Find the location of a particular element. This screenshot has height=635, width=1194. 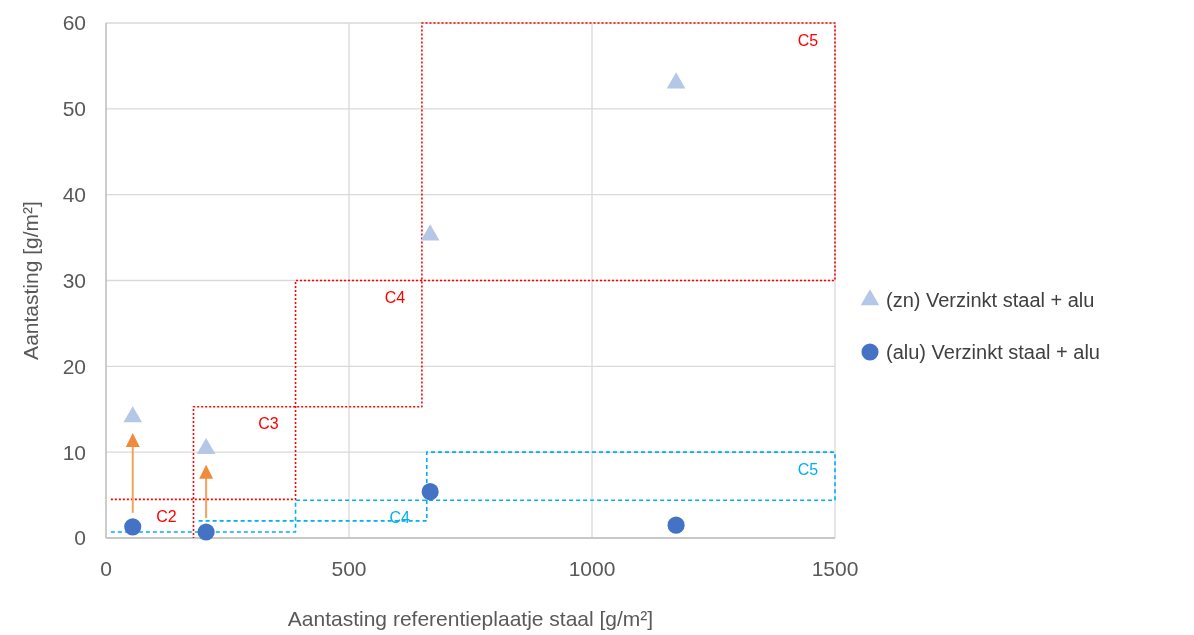

x-axis-title: Aantasting referentieplaatje staal [g/m²] is located at coordinates (470, 618).